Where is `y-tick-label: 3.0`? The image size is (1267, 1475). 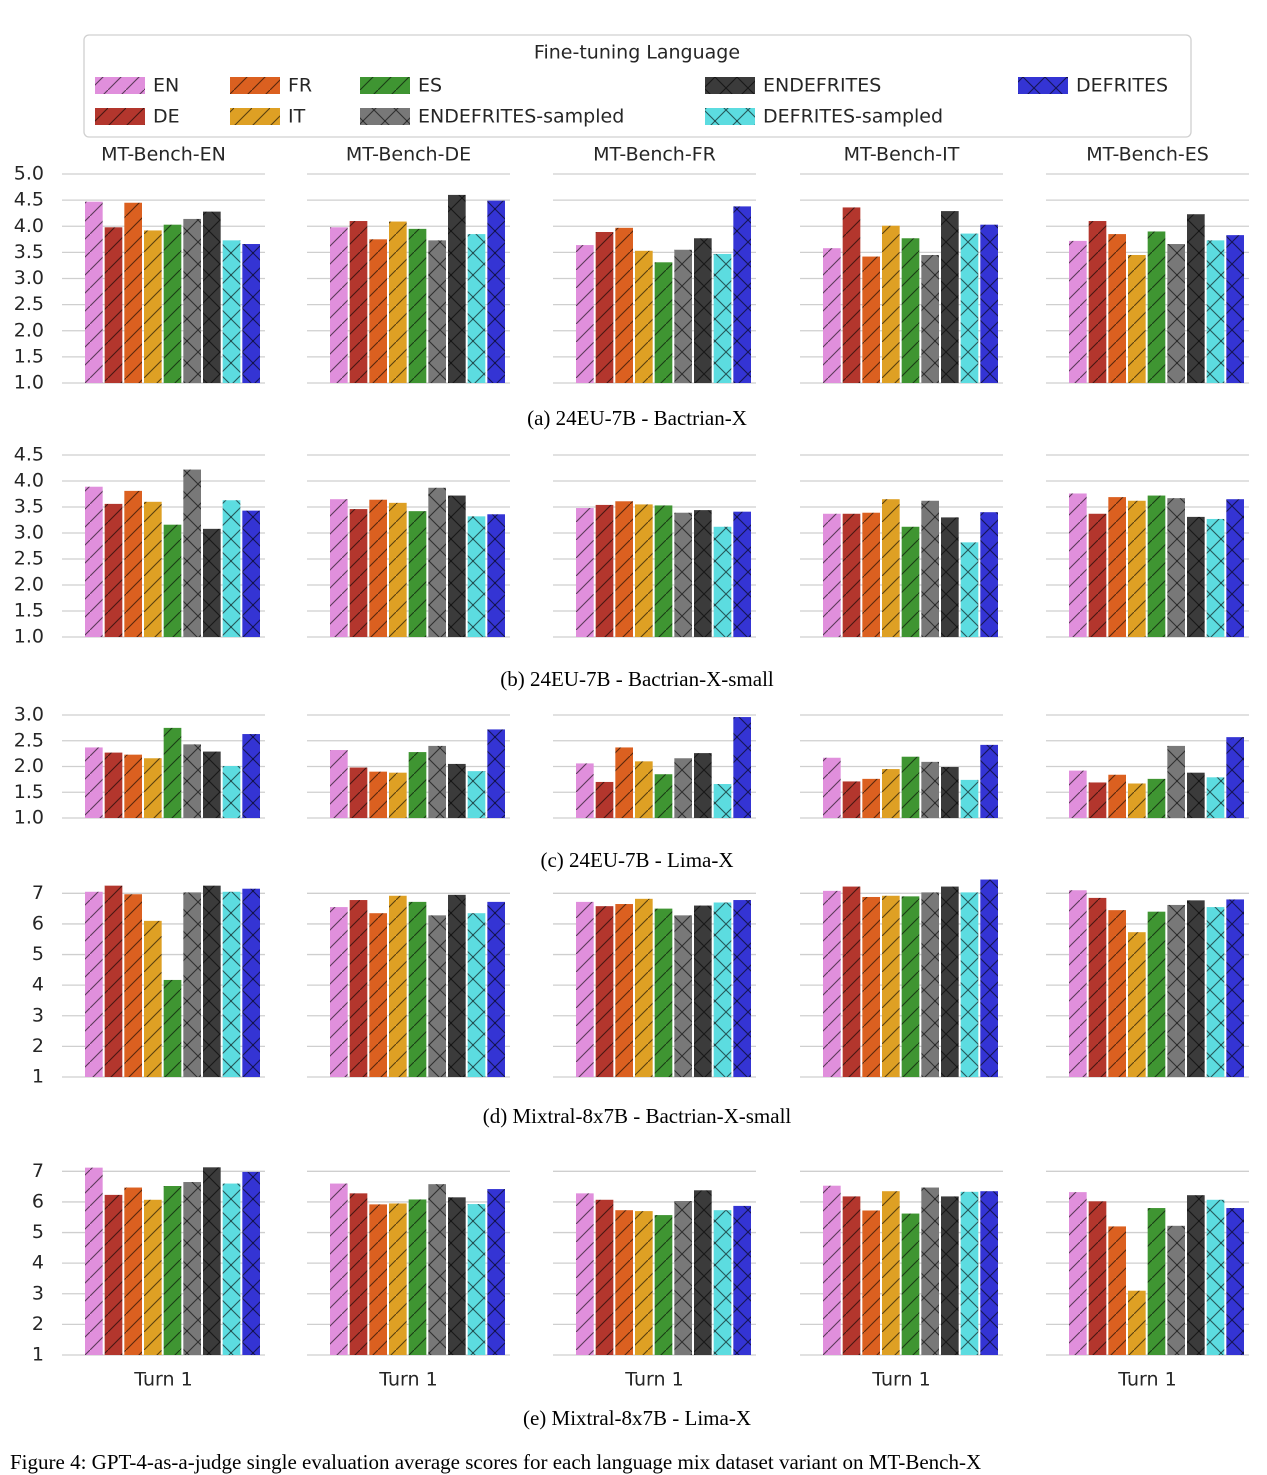 y-tick-label: 3.0 is located at coordinates (29, 533).